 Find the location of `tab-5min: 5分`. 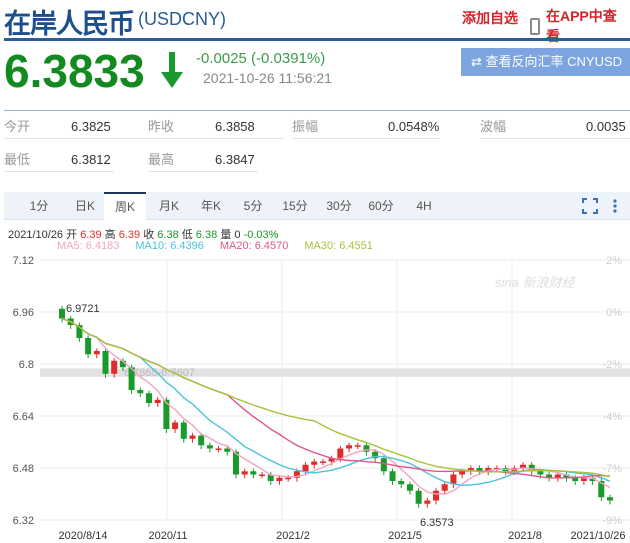

tab-5min: 5分 is located at coordinates (253, 206).